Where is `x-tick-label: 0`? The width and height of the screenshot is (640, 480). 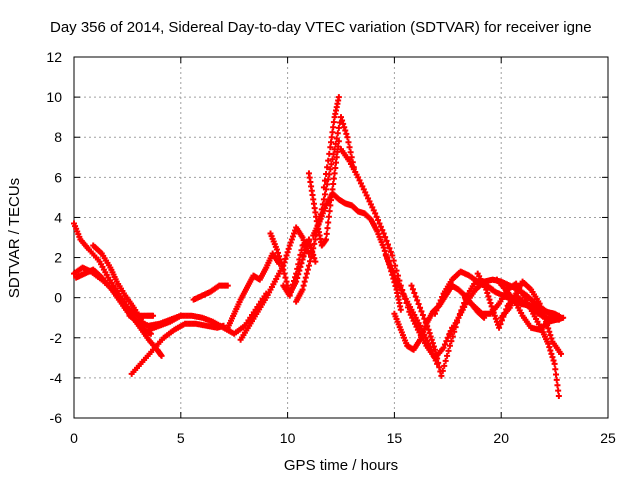 x-tick-label: 0 is located at coordinates (74, 438).